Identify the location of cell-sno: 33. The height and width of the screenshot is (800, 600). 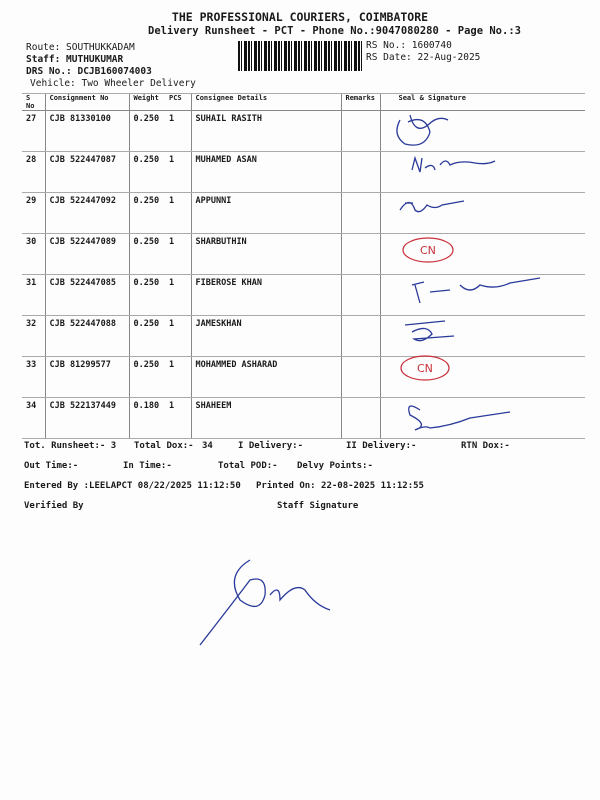
(33, 377).